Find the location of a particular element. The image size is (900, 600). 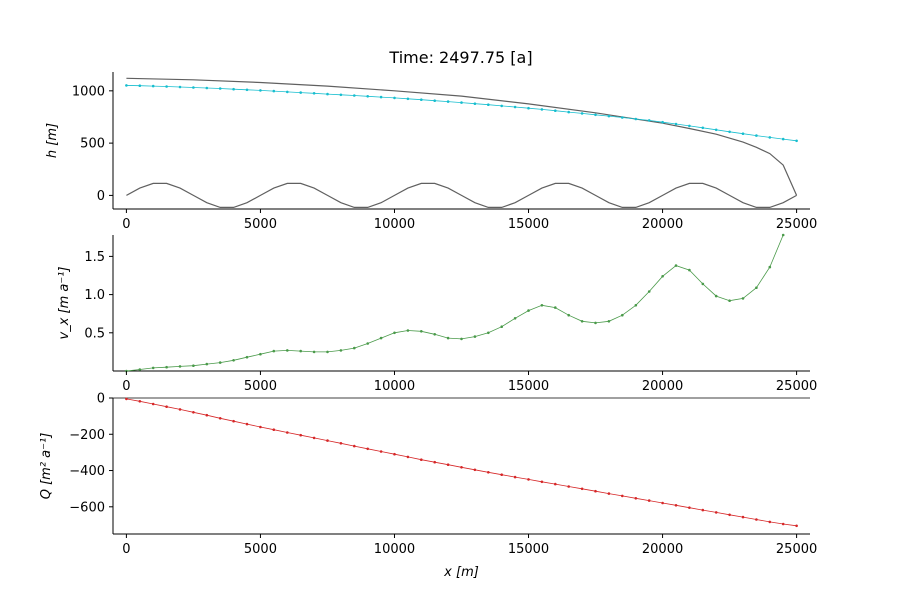

series-line-surface is located at coordinates (462, 136).